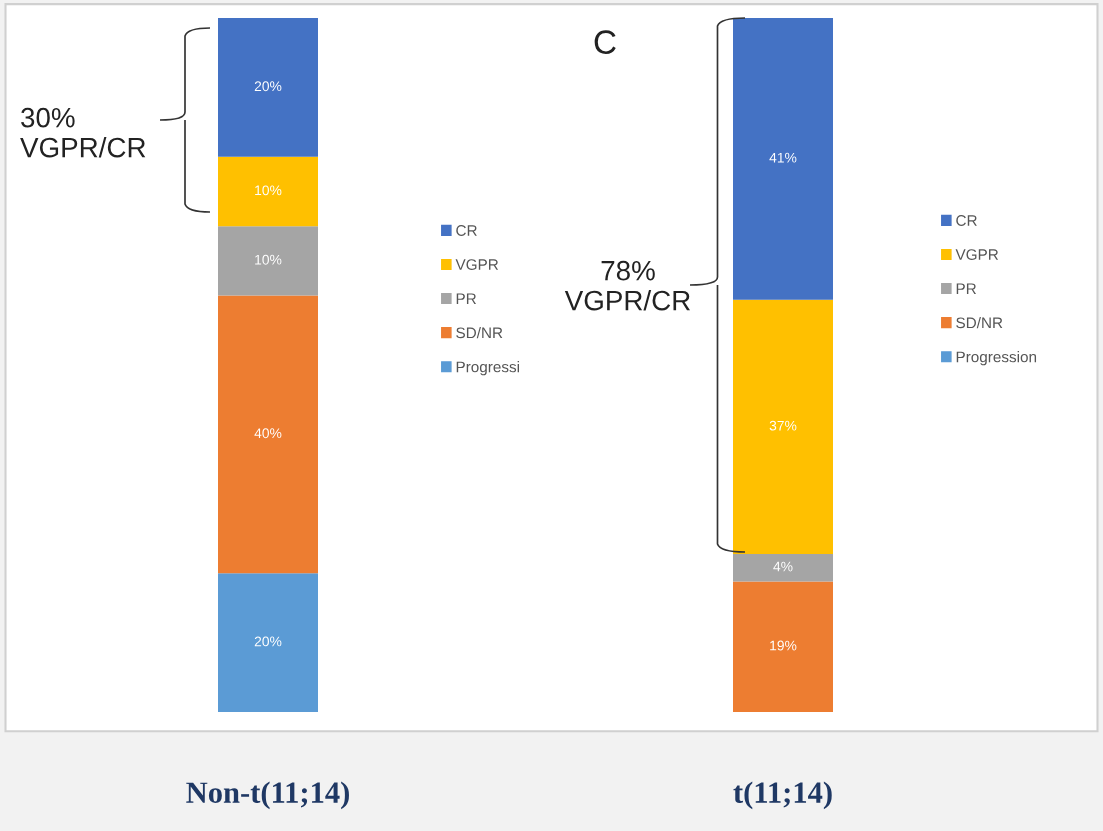 This screenshot has width=1103, height=831. Describe the element at coordinates (627, 285) in the screenshot. I see `text: 78% VGPR/CR` at that location.